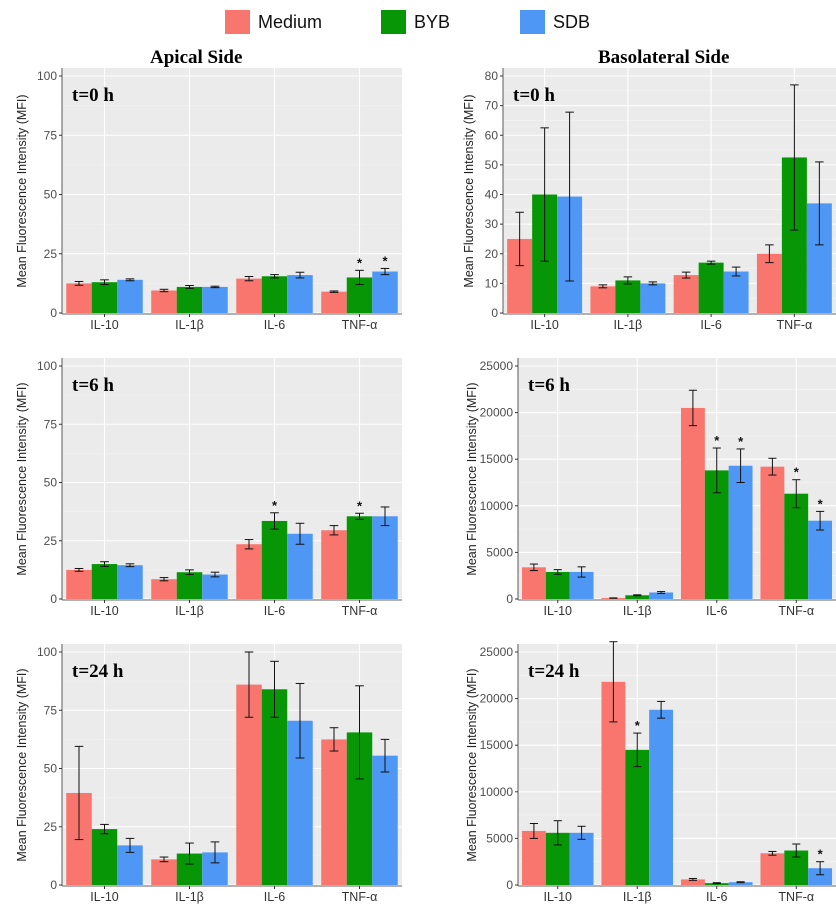  Describe the element at coordinates (492, 195) in the screenshot. I see `y-tick-label: 40` at that location.